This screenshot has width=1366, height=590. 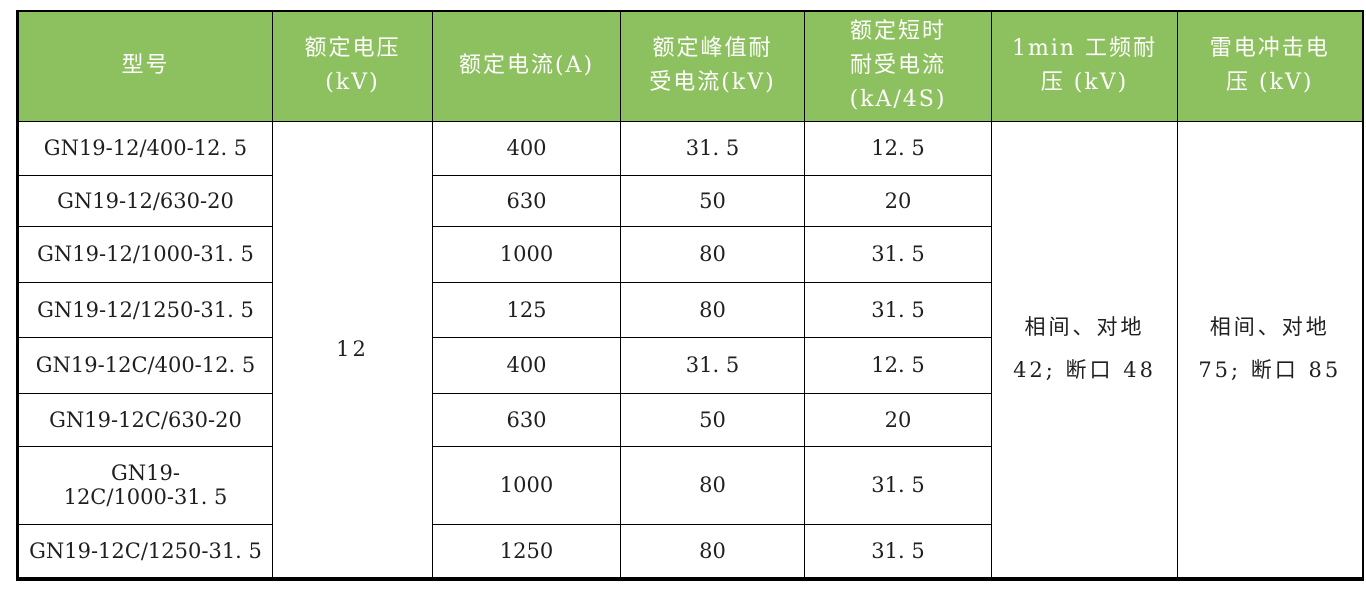 I want to click on col-header-power-frequency-withstand: 1min 工频耐 压 (kV), so click(x=1084, y=66).